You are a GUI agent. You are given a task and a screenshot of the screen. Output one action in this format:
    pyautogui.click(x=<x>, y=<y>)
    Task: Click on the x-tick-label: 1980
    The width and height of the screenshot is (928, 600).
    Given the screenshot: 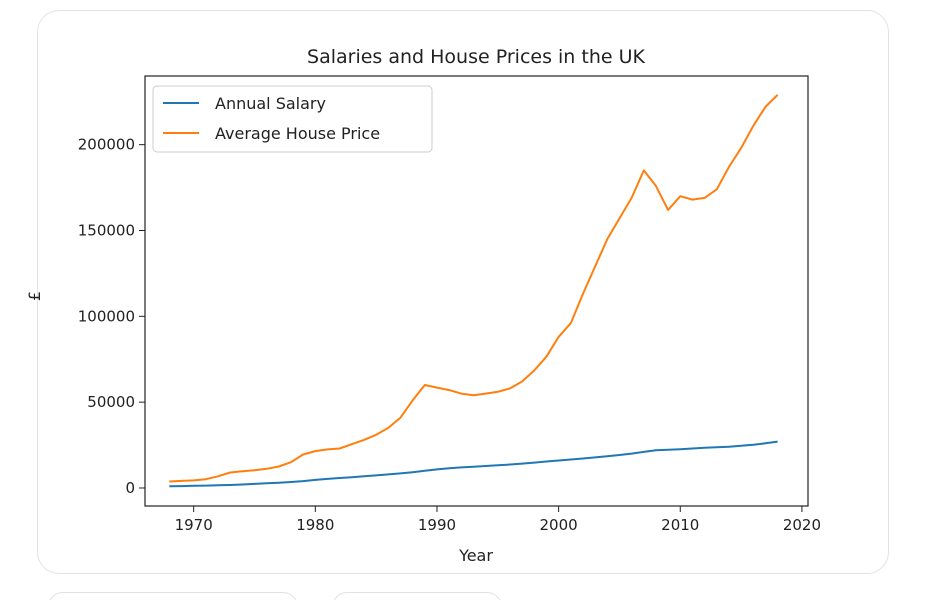 What is the action you would take?
    pyautogui.click(x=315, y=525)
    